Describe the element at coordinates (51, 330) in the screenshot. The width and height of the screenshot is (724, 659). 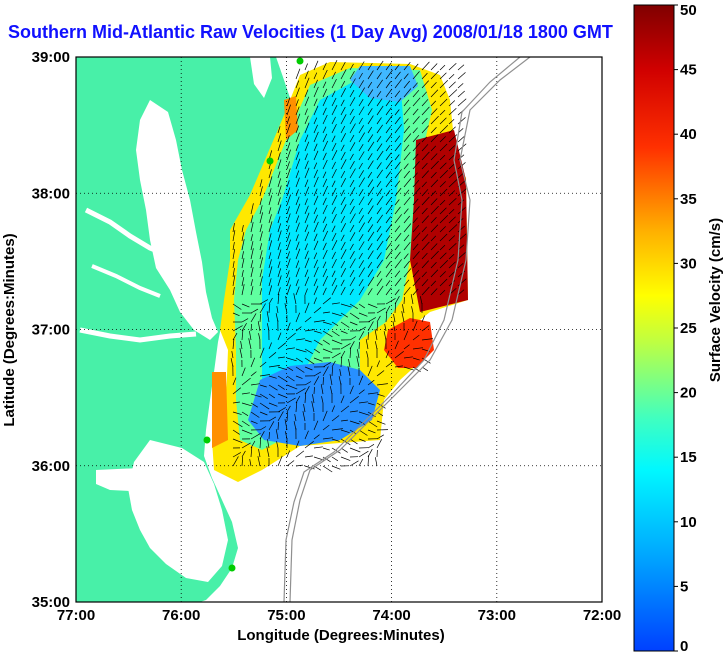
I see `y-tick-labels: 39:00 38:00 37:00 36:00 35:00` at that location.